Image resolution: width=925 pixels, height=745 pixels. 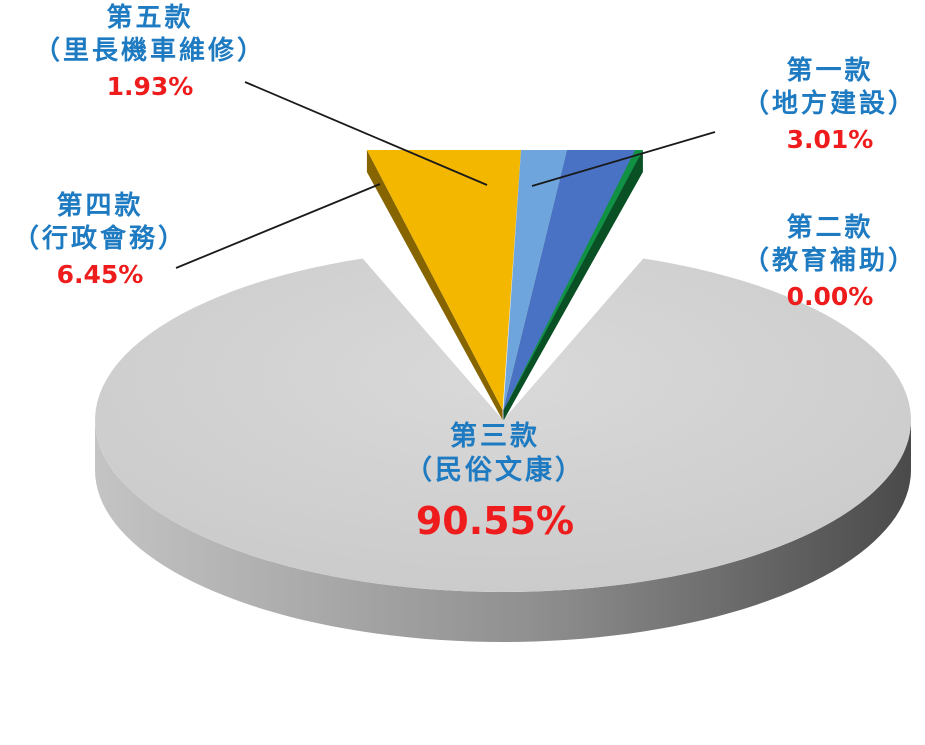 I want to click on slice-label-c4: 第四款 （行政會務） 6.45%, so click(x=100, y=240).